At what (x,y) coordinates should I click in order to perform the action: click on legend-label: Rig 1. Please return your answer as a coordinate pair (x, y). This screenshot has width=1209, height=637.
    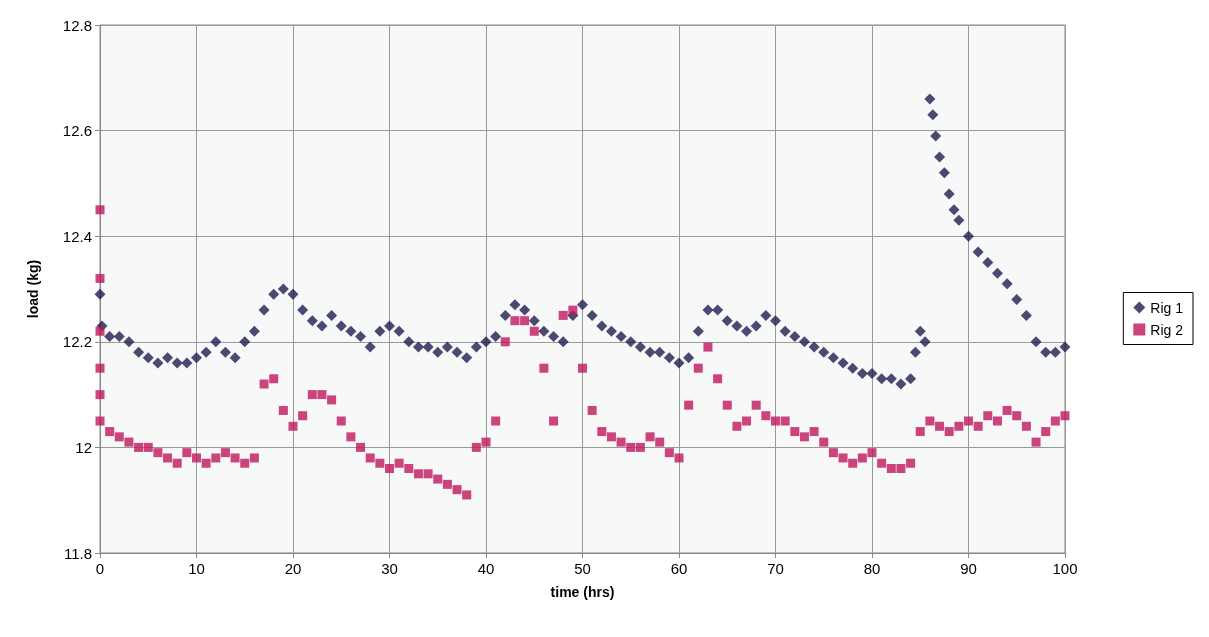
    Looking at the image, I should click on (1167, 307).